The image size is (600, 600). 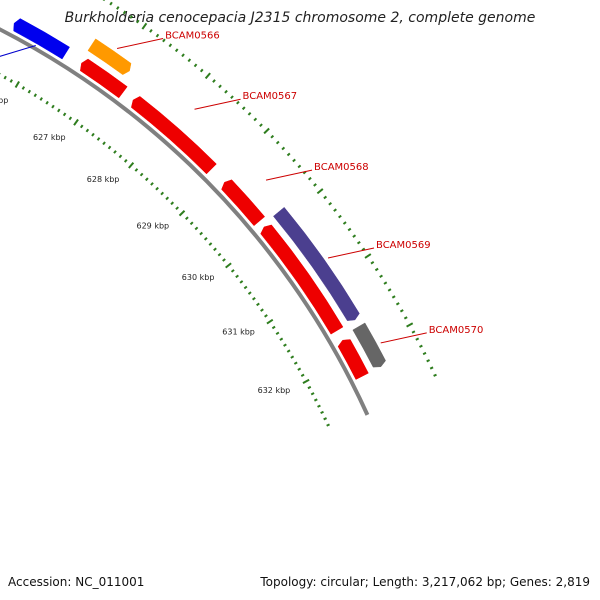 I want to click on gene-bcam0567, so click(x=174, y=135).